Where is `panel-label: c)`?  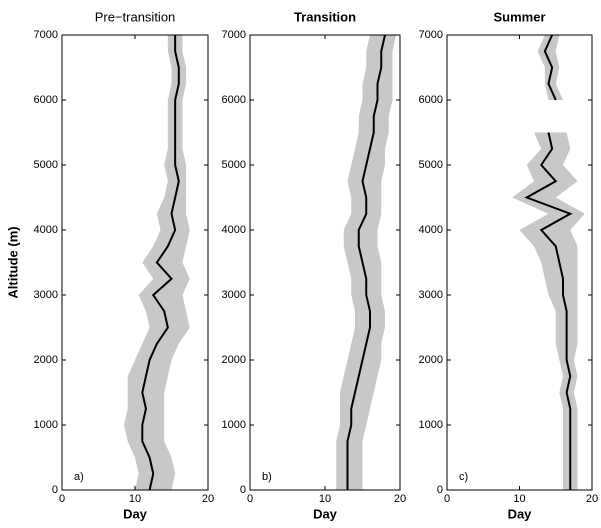 panel-label: c) is located at coordinates (463, 477).